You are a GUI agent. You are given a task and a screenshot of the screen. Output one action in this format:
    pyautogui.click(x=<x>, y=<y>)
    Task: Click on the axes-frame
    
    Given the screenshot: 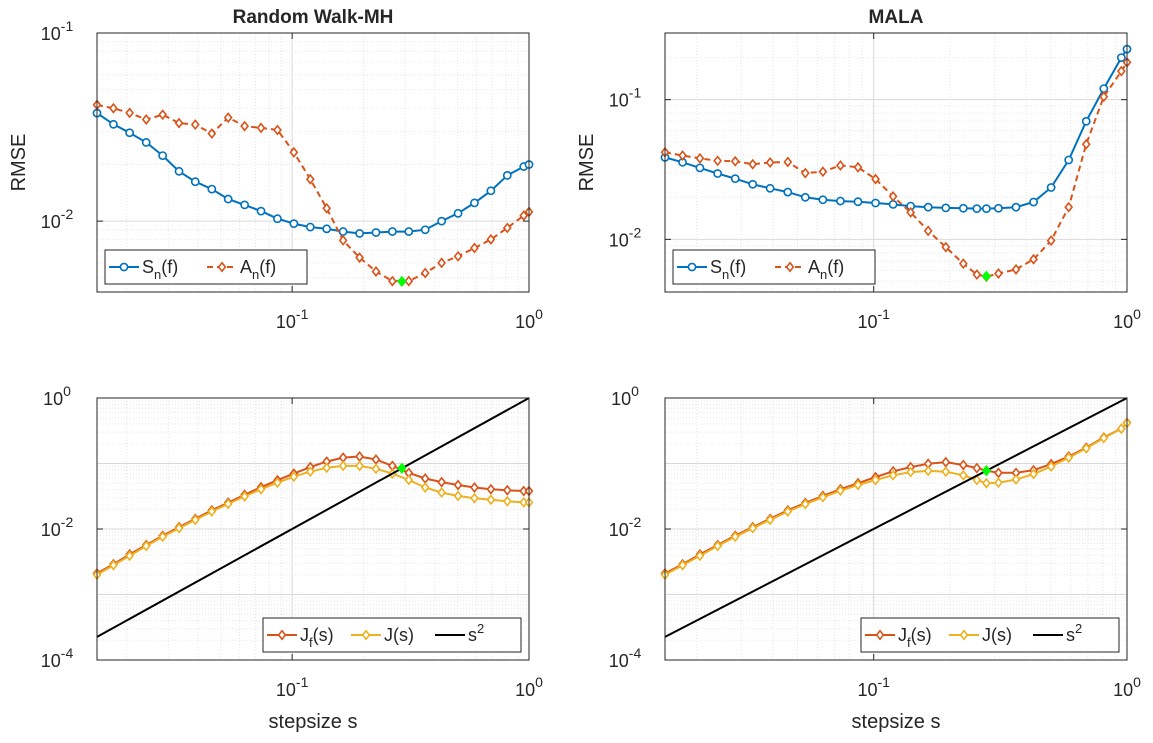 What is the action you would take?
    pyautogui.click(x=313, y=162)
    